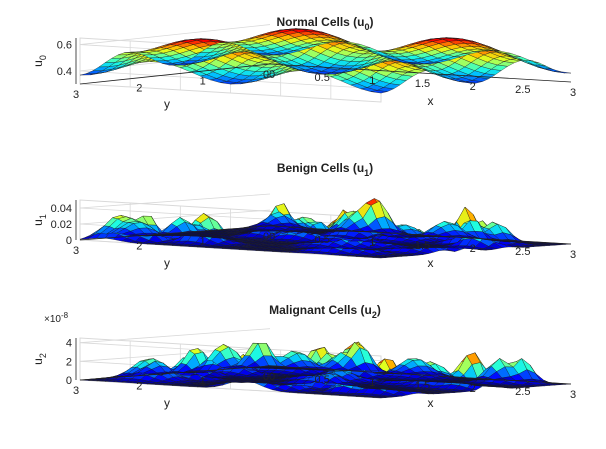 The image size is (606, 449). I want to click on z-axis-label: u2, so click(39, 359).